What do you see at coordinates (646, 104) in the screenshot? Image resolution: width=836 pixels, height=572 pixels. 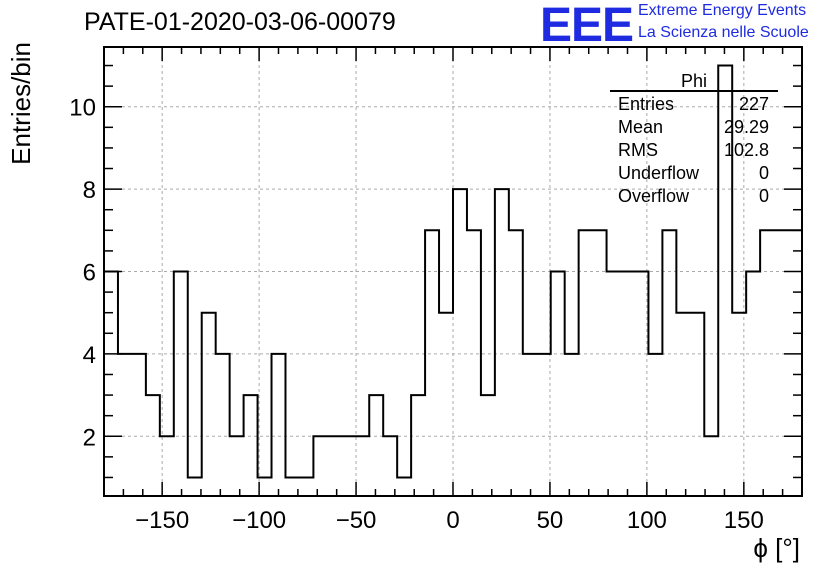 I see `stats-entries-label: Entries` at bounding box center [646, 104].